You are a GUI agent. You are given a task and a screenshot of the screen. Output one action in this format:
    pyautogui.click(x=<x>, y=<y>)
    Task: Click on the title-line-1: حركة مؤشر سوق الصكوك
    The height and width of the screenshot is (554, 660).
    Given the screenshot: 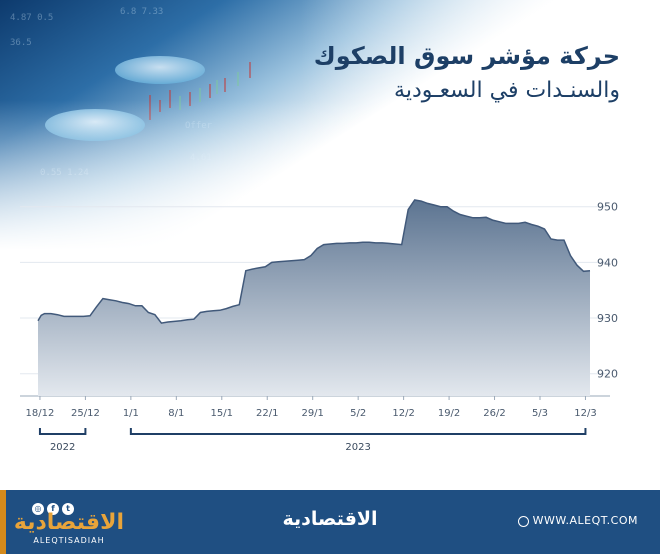 What is the action you would take?
    pyautogui.click(x=466, y=56)
    